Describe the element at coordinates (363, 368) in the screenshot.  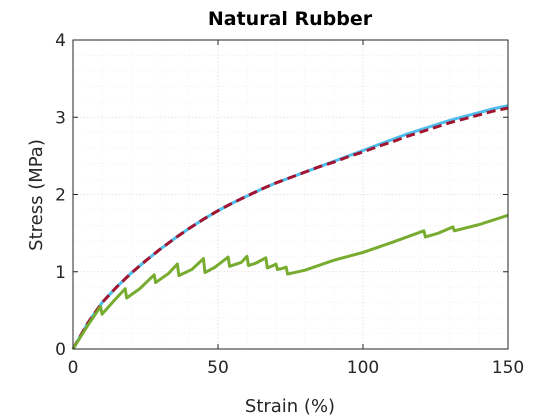
I see `x-tick-label: 100` at that location.